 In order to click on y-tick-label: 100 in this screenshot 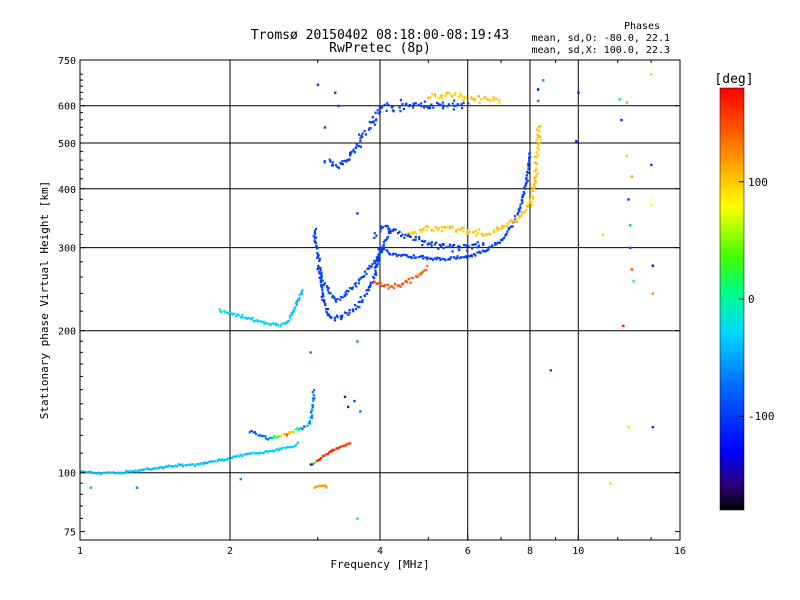, I will do `click(67, 474)`.